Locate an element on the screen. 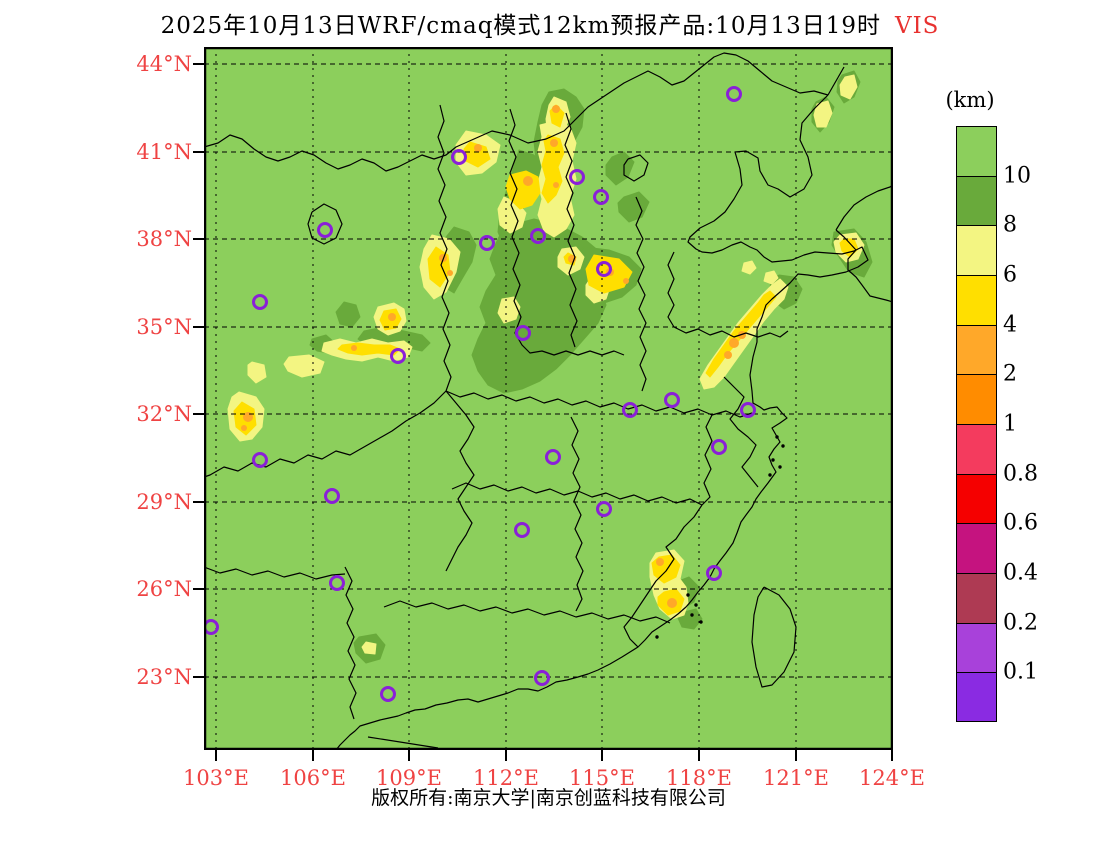  lat-tick-label: 23°N is located at coordinates (164, 677).